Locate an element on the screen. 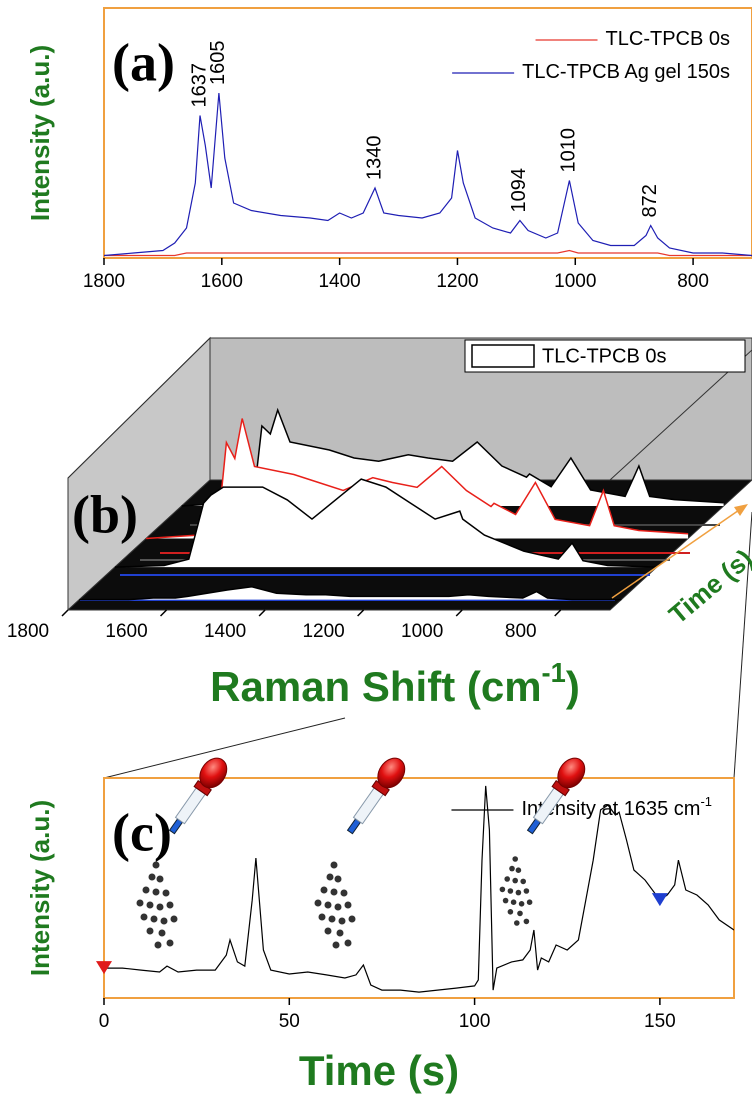 Image resolution: width=752 pixels, height=1099 pixels. peak-label: 1637 is located at coordinates (199, 85).